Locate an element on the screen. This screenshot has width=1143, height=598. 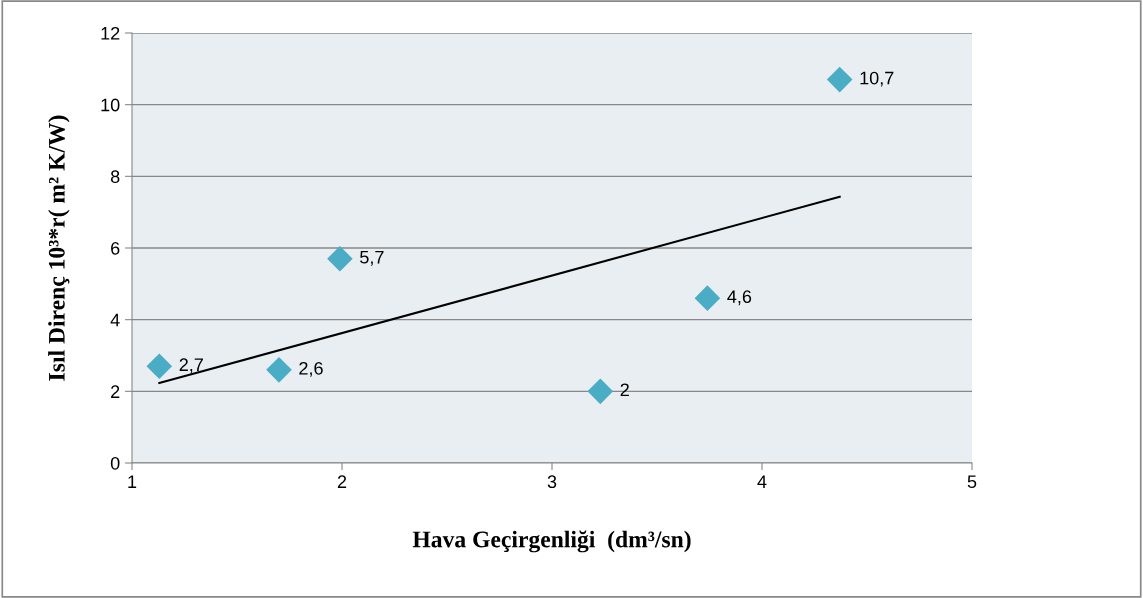
data-label: 2 is located at coordinates (624, 389).